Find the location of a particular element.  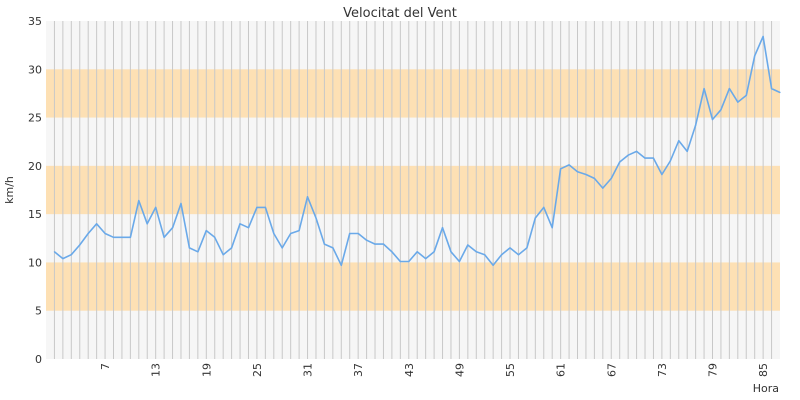

y-tick-label: 5 is located at coordinates (38, 311).